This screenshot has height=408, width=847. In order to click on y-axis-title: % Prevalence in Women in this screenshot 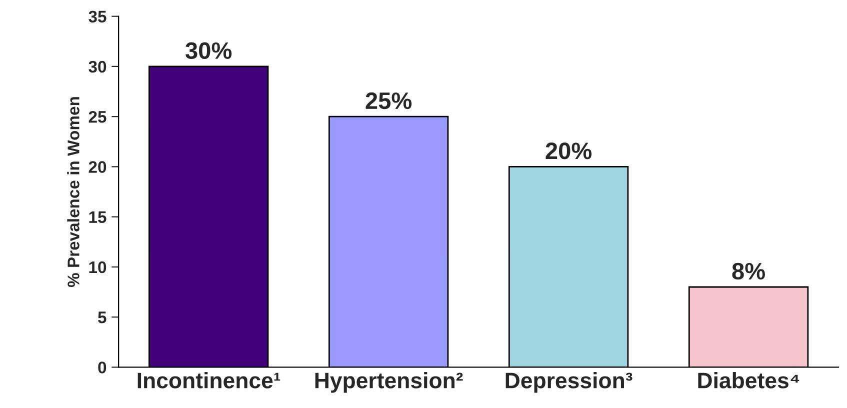, I will do `click(73, 192)`.